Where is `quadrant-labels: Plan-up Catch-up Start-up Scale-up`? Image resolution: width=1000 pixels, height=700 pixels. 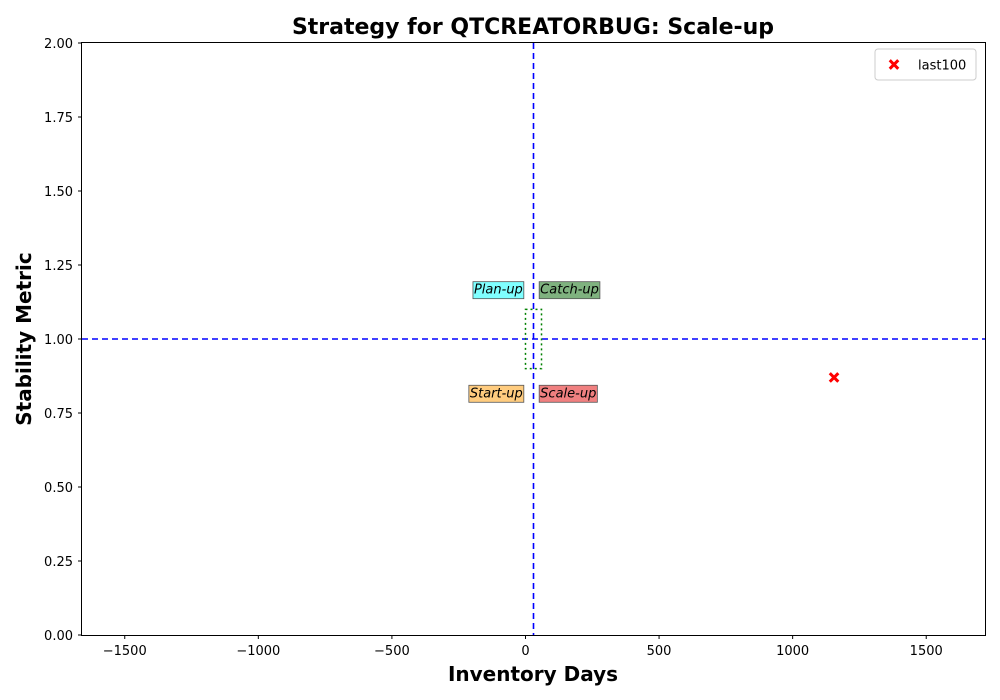
quadrant-labels: Plan-up Catch-up Start-up Scale-up is located at coordinates (534, 342).